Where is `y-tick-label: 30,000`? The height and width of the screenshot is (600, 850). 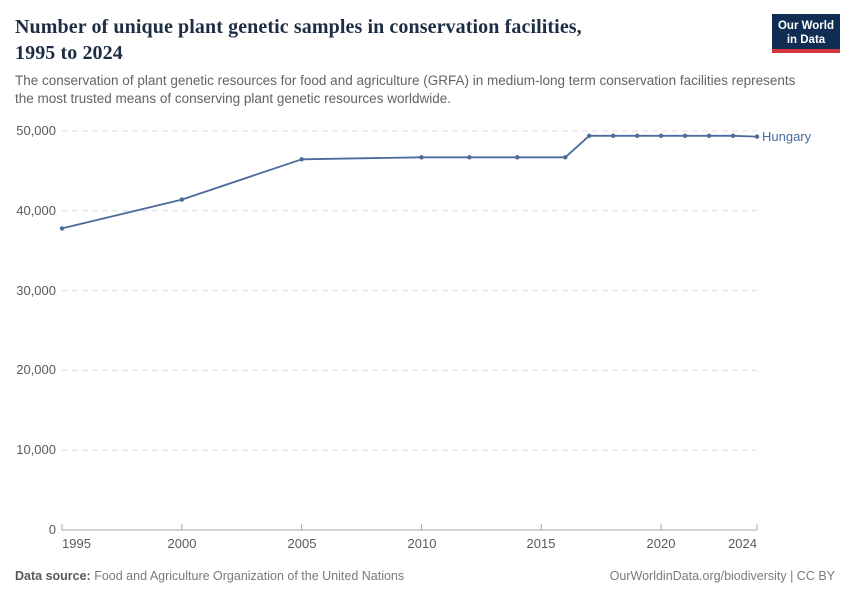
y-tick-label: 30,000 is located at coordinates (36, 290).